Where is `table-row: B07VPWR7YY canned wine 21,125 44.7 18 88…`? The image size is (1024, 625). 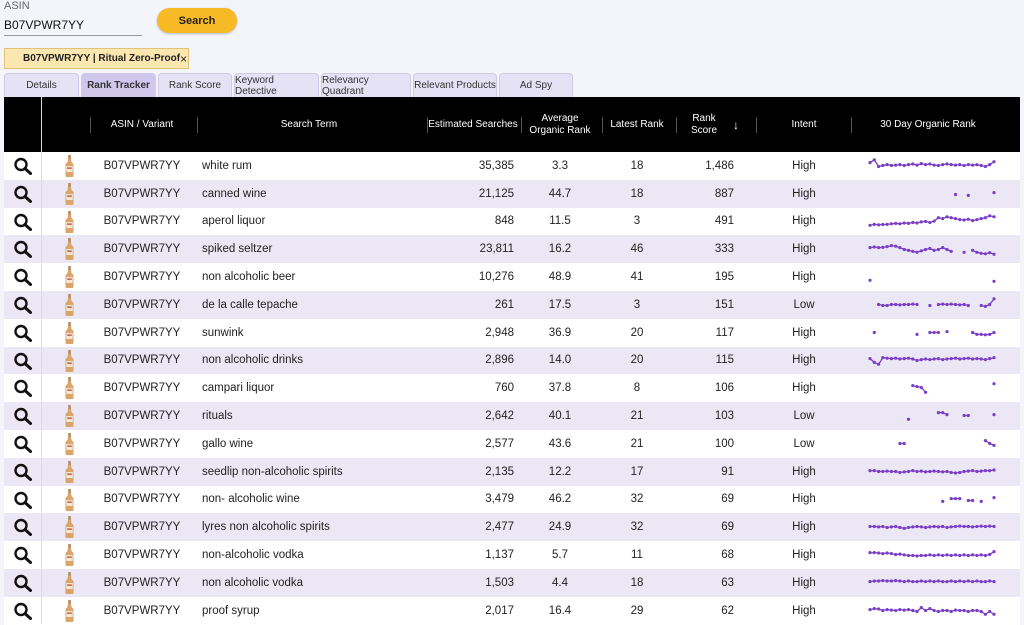
table-row: B07VPWR7YY canned wine 21,125 44.7 18 88… is located at coordinates (512, 193).